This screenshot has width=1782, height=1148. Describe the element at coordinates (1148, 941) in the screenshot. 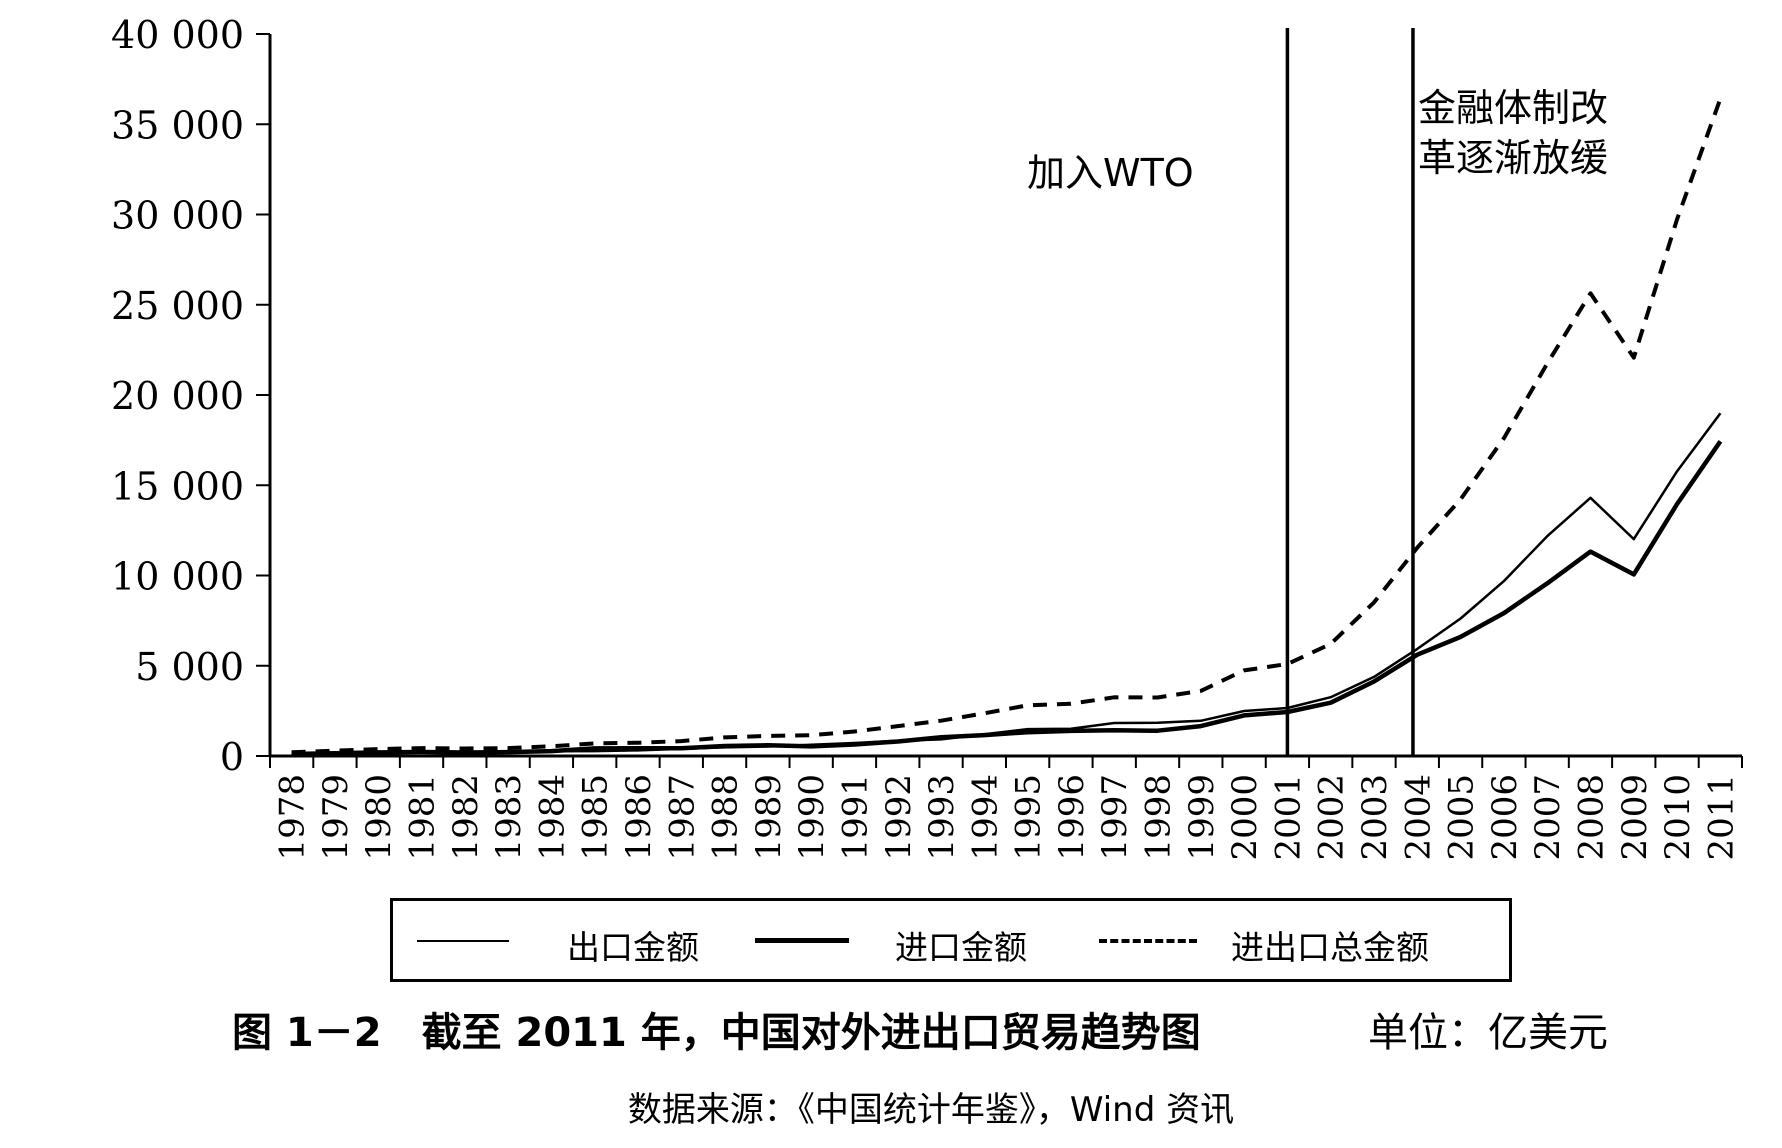

I see `legend-swatch-total` at that location.